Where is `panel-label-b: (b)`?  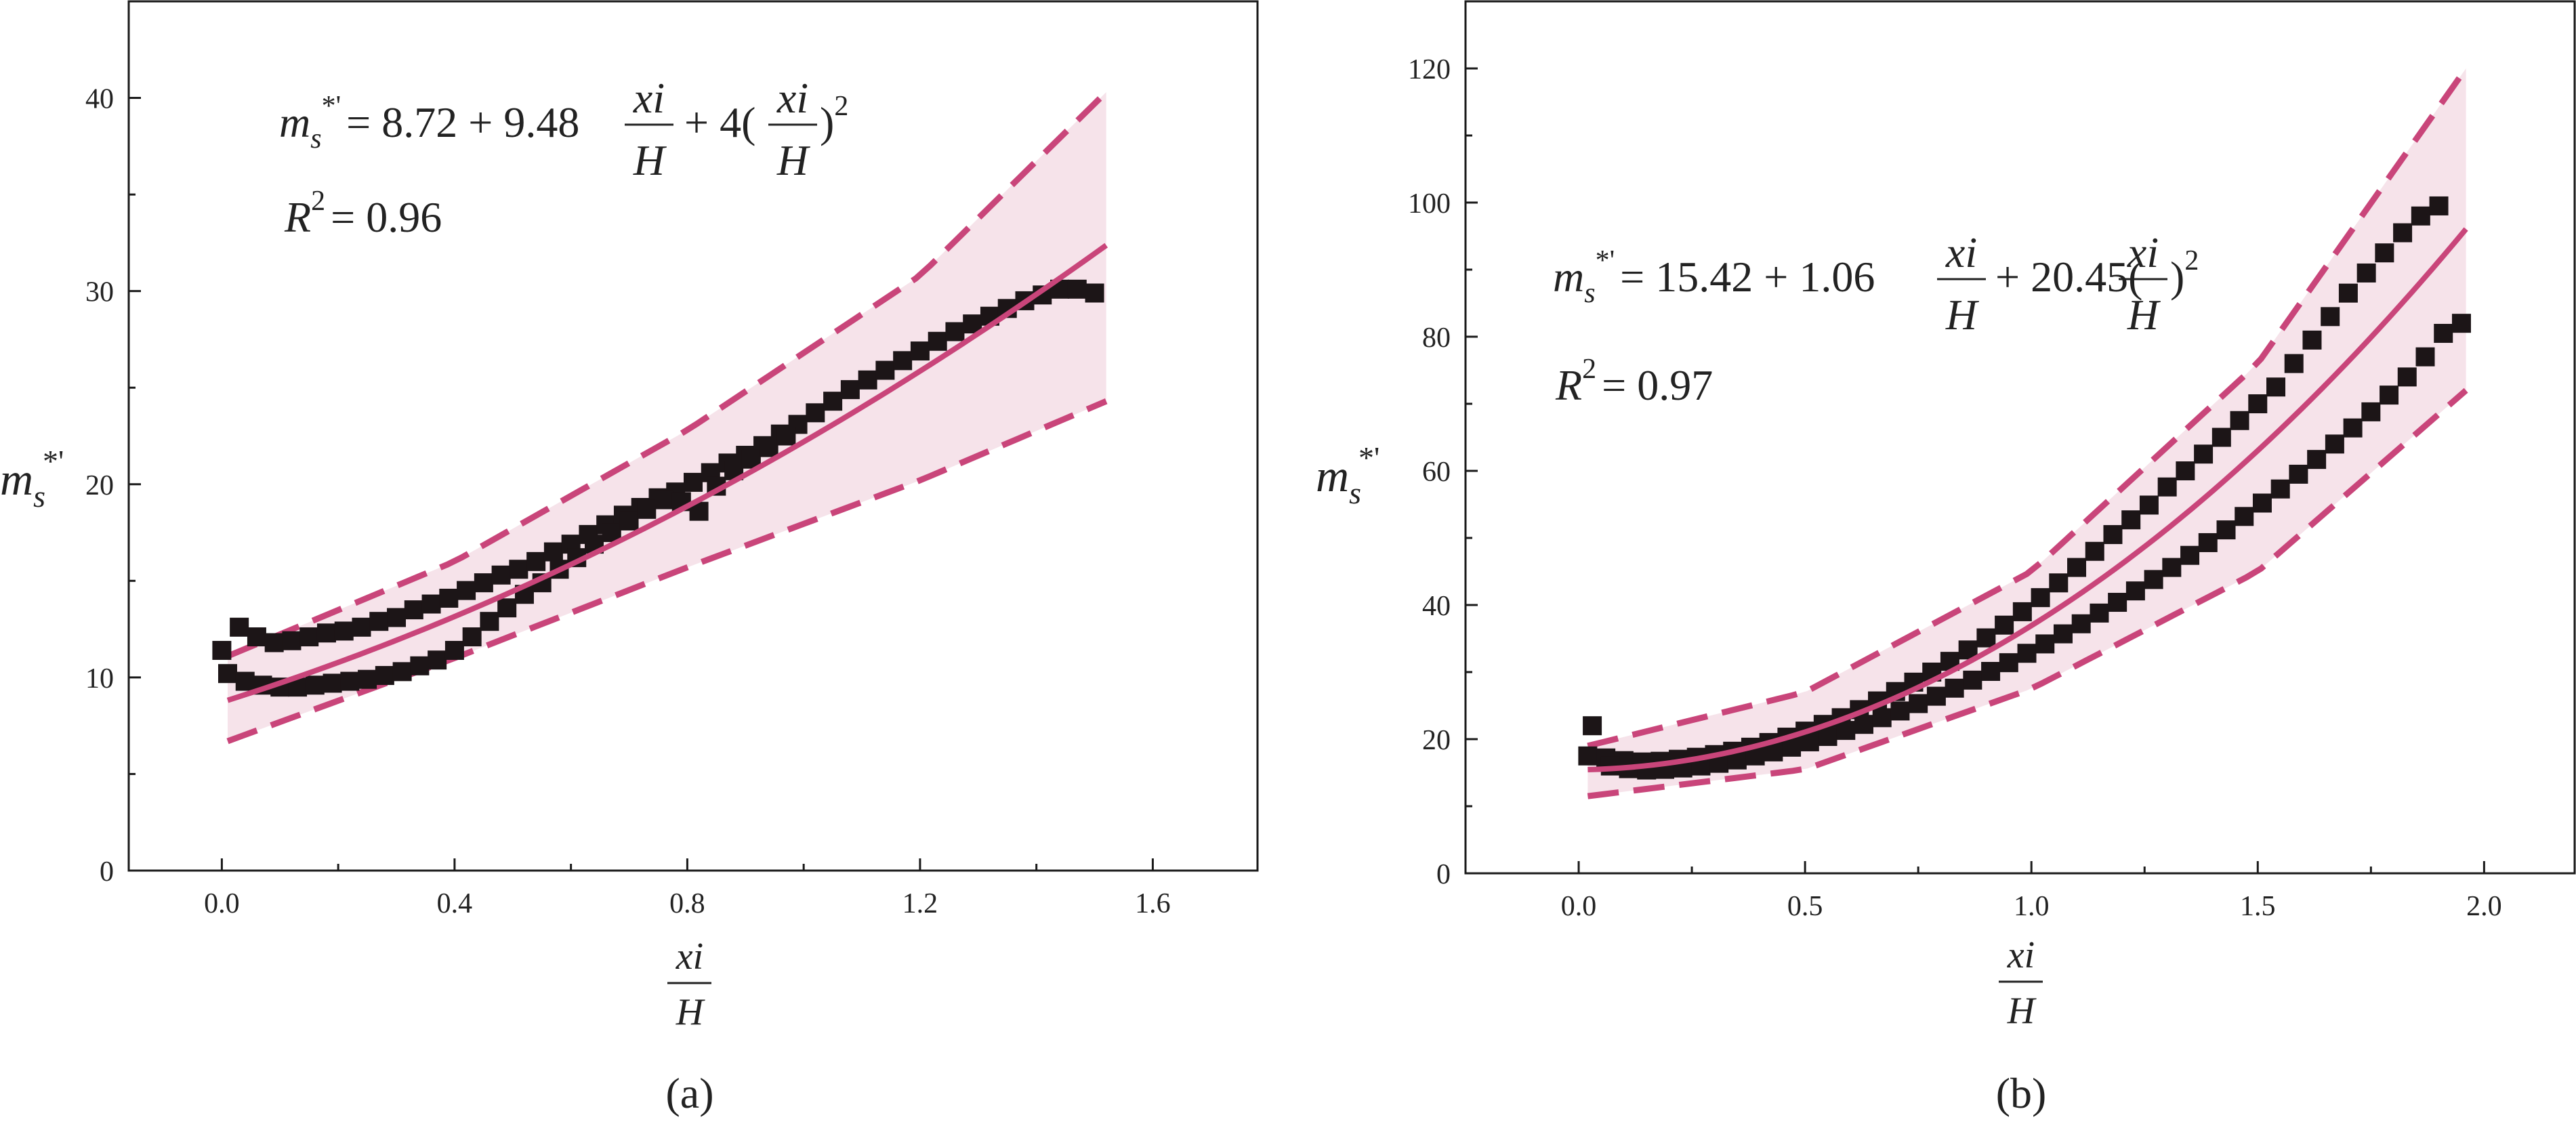 panel-label-b: (b) is located at coordinates (2021, 1093).